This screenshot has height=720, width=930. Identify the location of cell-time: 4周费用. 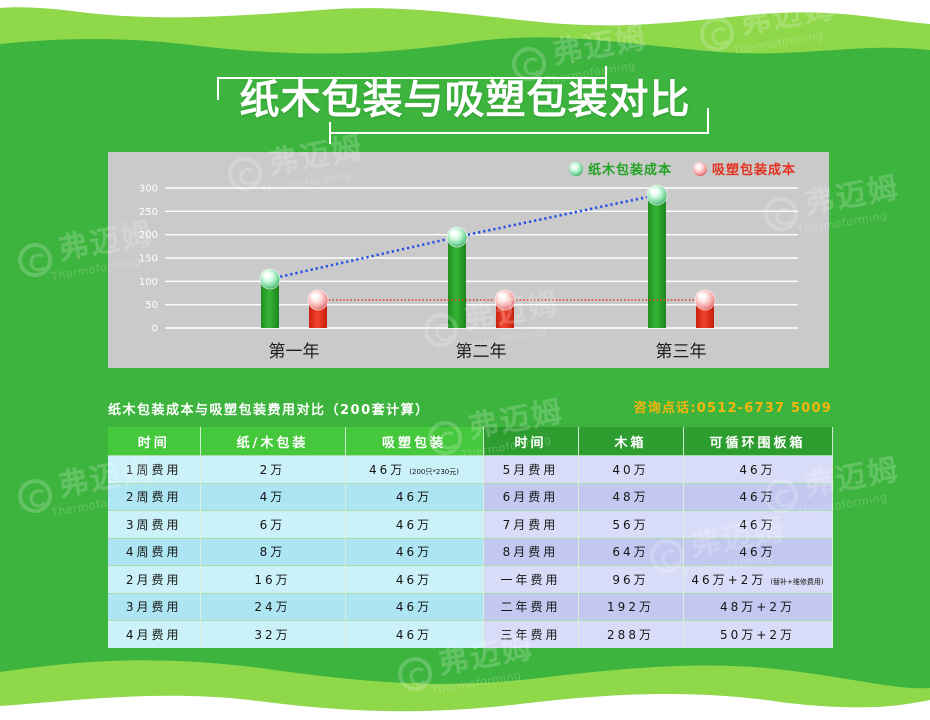
(154, 551).